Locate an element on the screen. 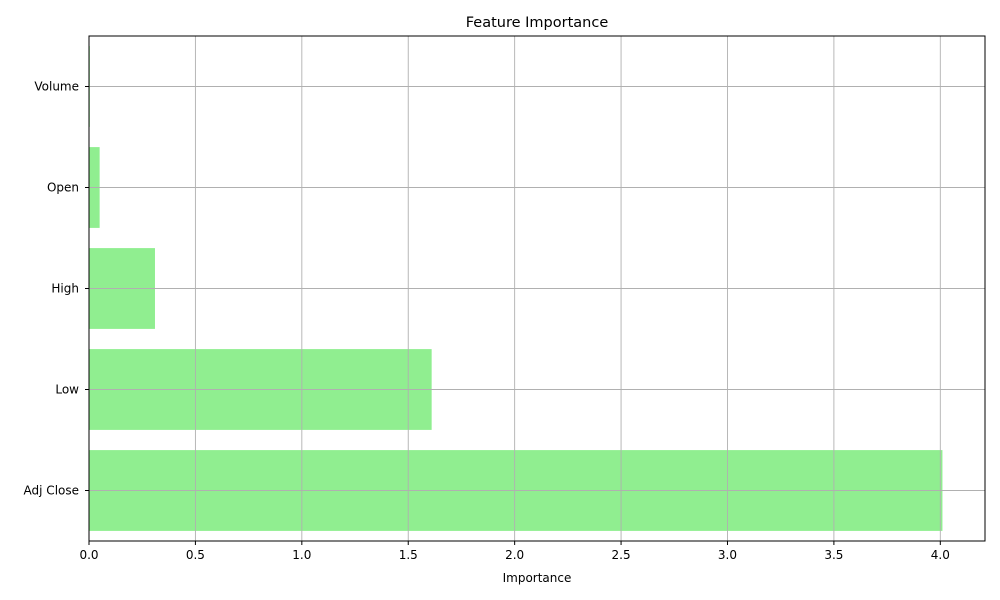 The image size is (1000, 600). x-tick-label: 4.0 is located at coordinates (940, 555).